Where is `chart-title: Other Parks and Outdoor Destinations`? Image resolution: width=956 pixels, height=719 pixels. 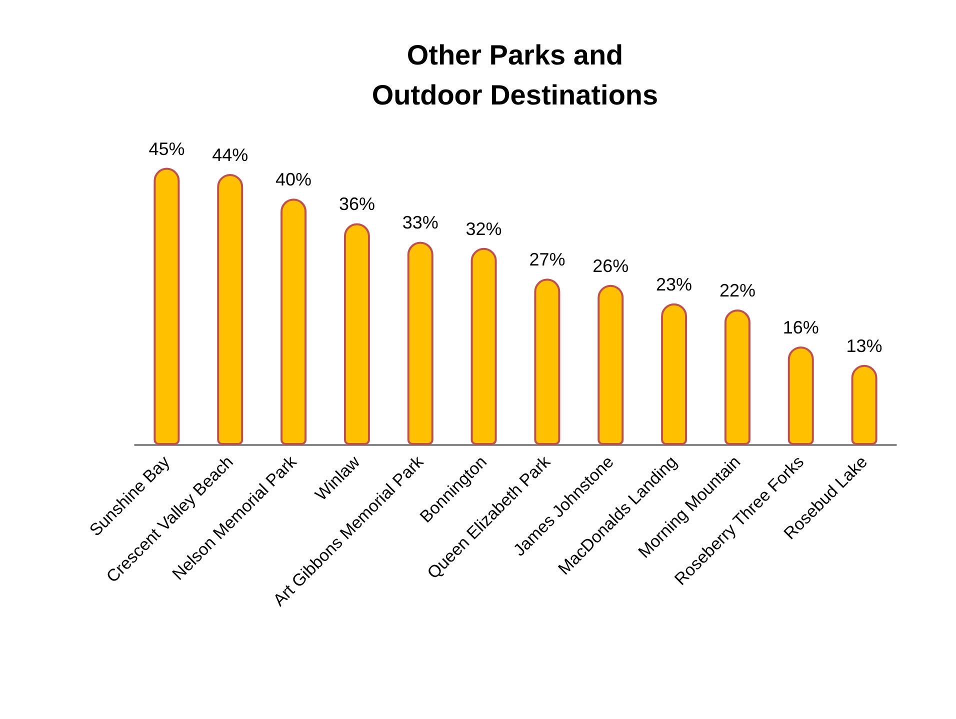 chart-title: Other Parks and Outdoor Destinations is located at coordinates (515, 75).